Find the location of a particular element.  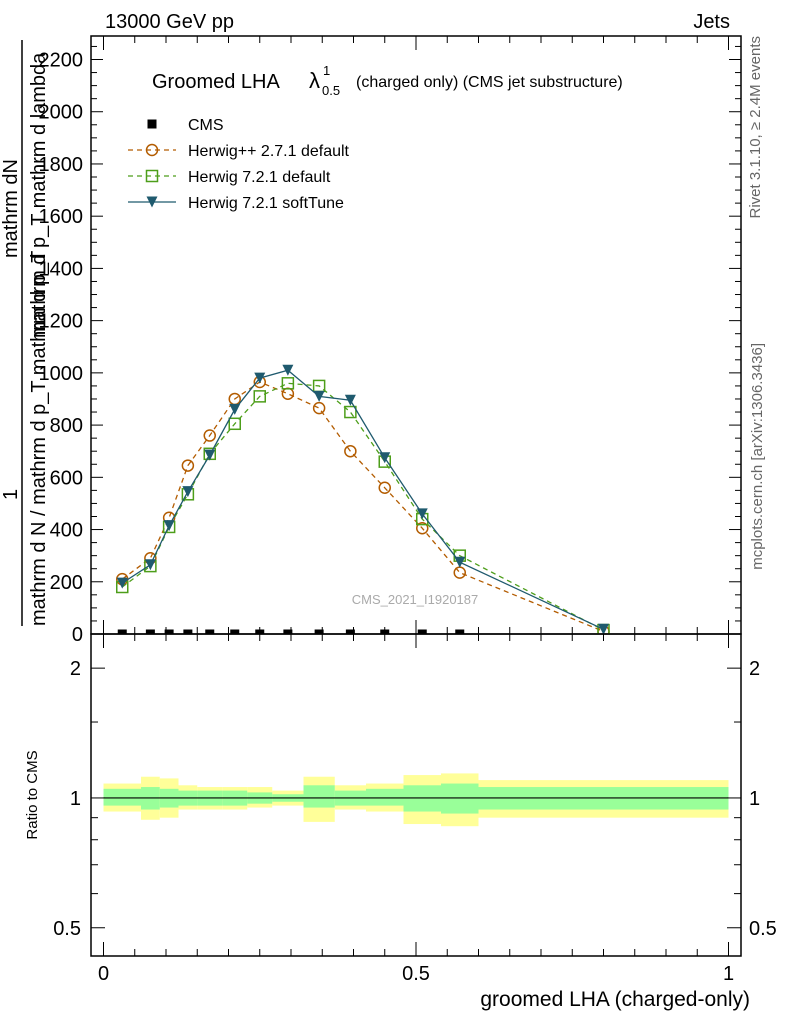

ratio-y-tick-label: 0.5 is located at coordinates (67, 929).